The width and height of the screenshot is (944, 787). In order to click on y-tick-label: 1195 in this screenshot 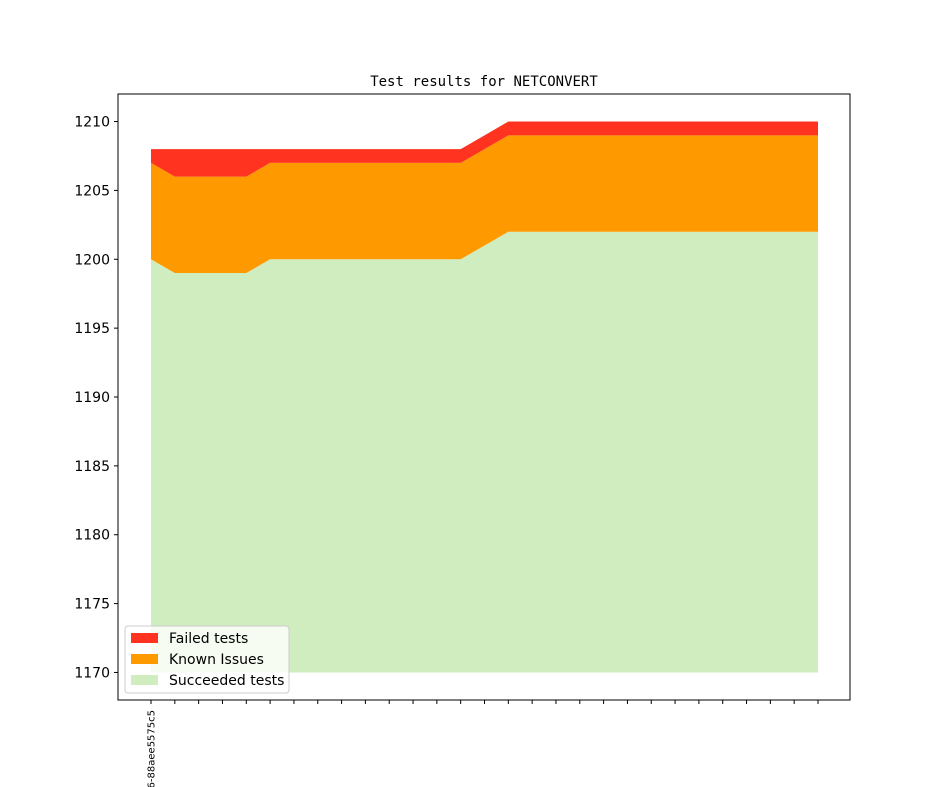, I will do `click(92, 329)`.